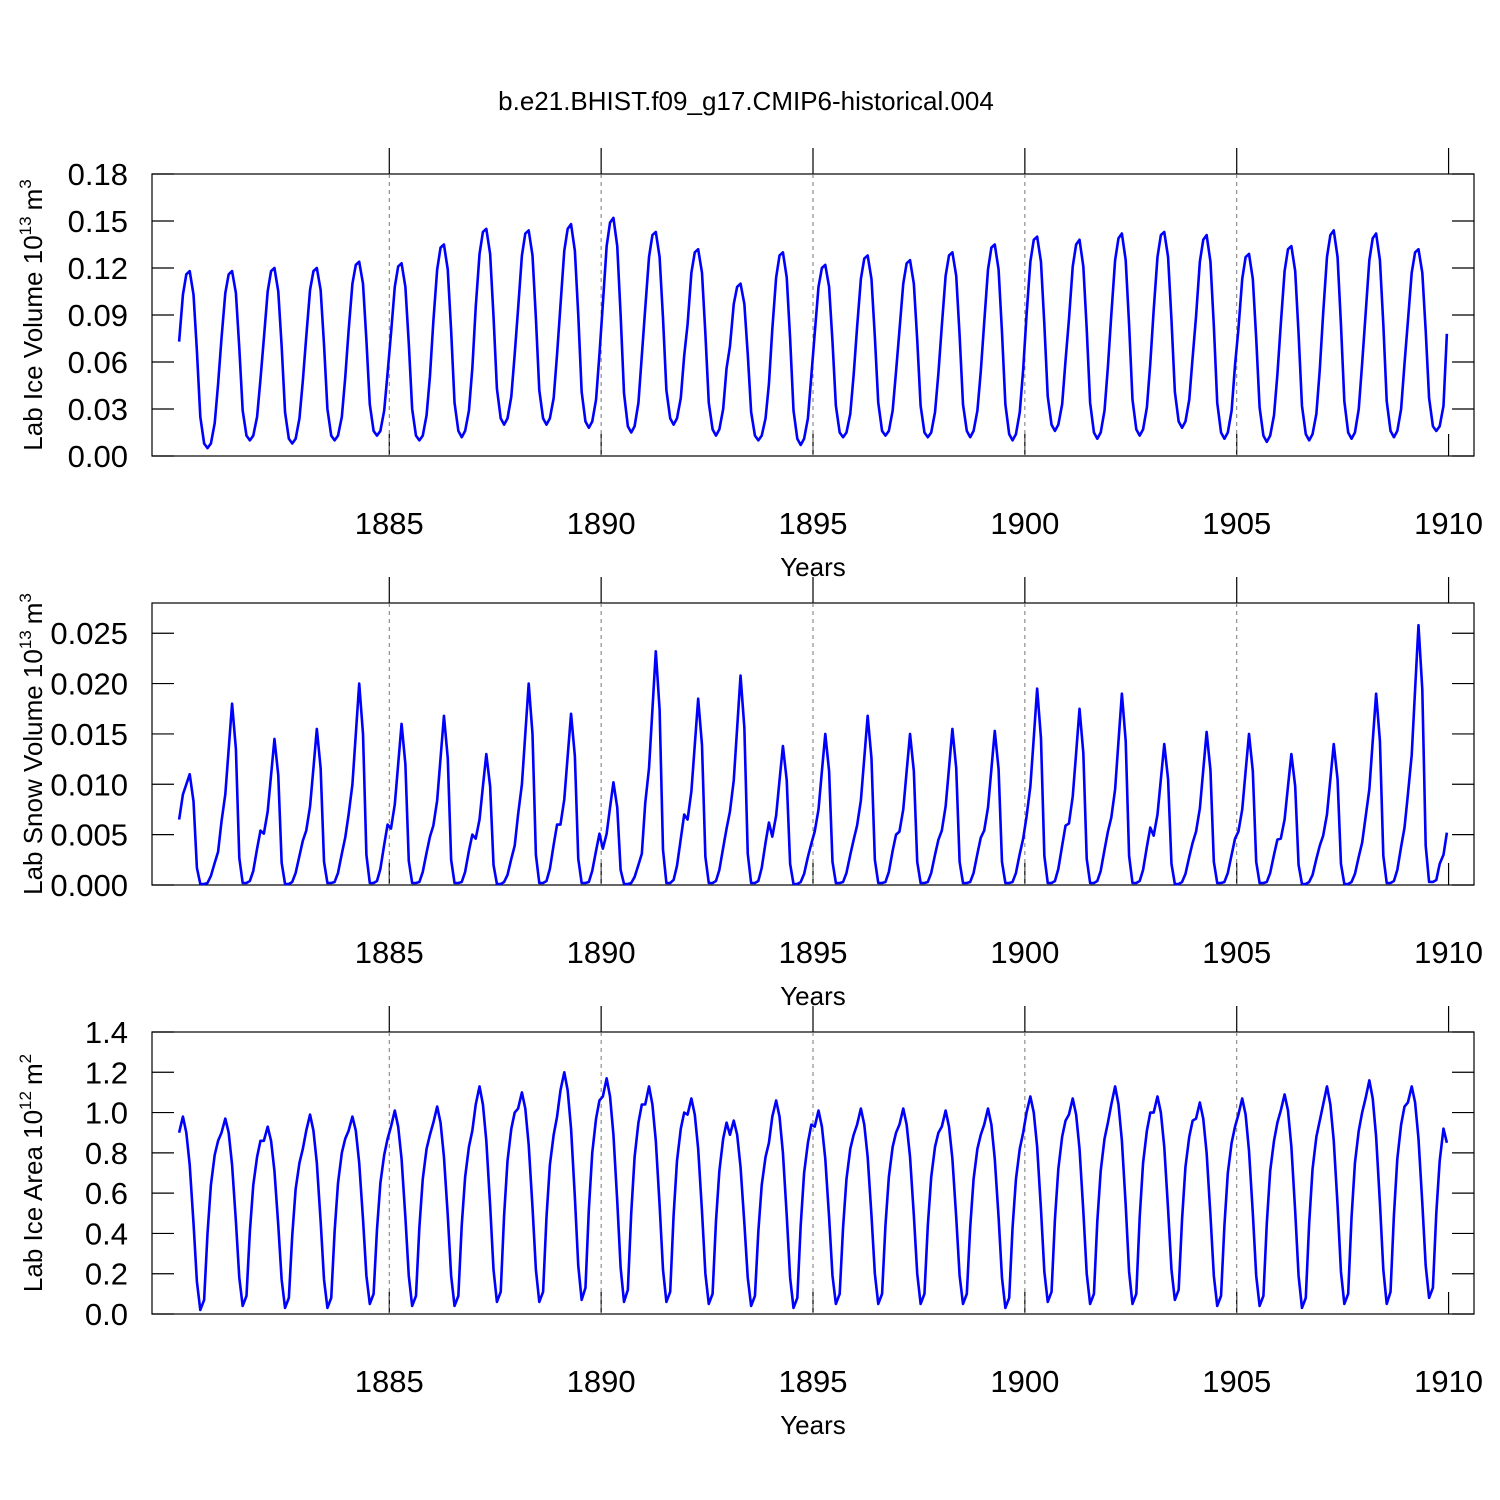  I want to click on y-tick-label: 0.00, so click(98, 456).